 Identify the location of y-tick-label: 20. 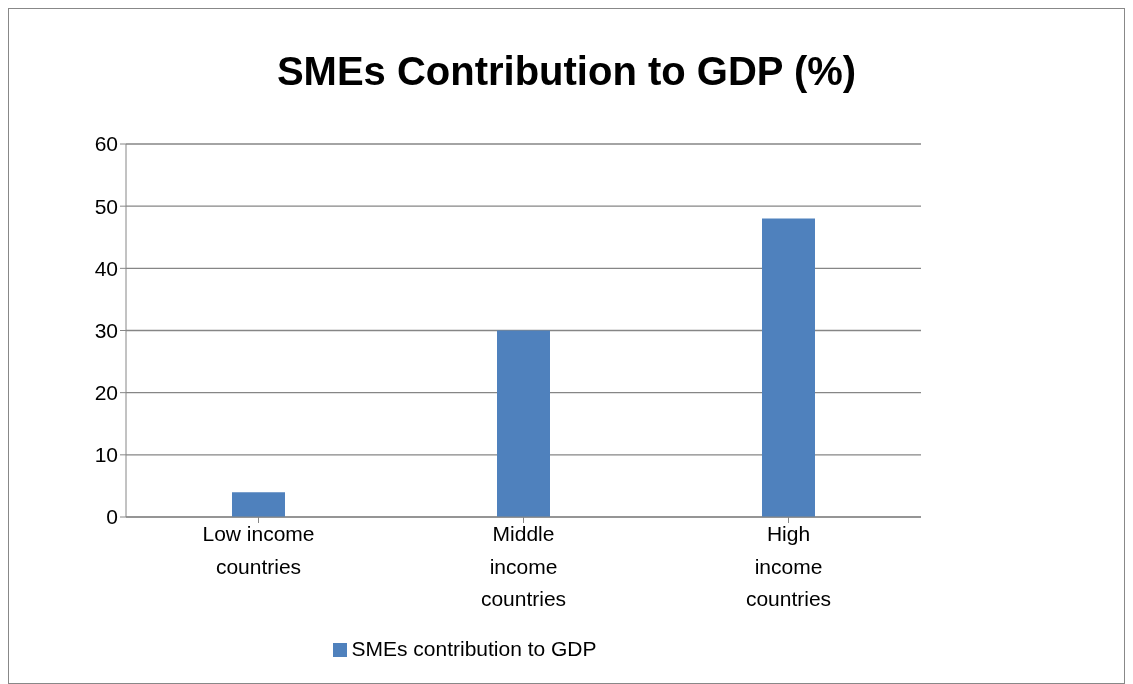
(106, 393).